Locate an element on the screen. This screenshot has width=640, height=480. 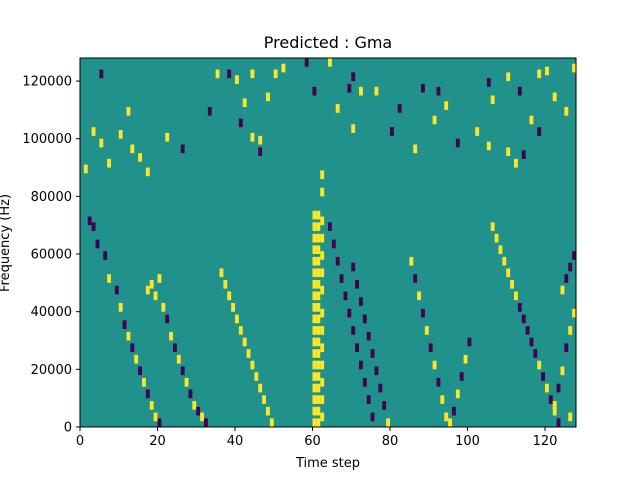
y-tick-label: 80000 is located at coordinates (51, 197).